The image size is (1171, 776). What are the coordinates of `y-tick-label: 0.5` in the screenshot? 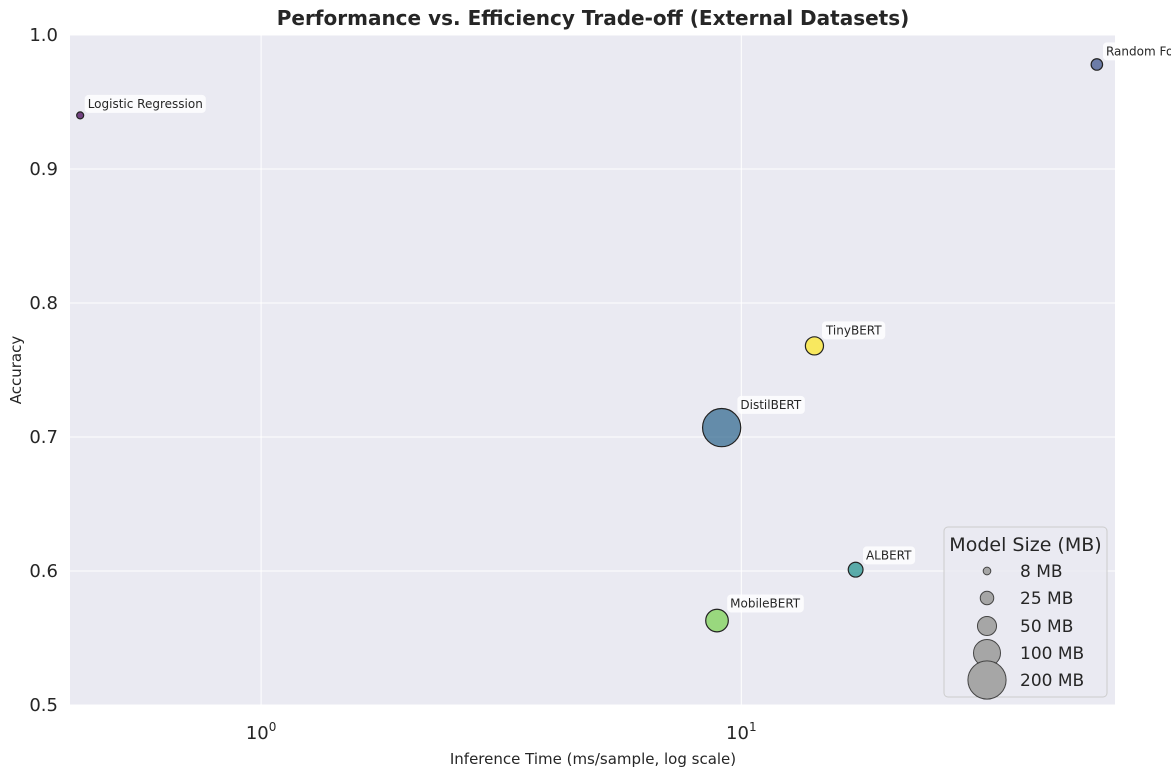 It's located at (43, 705).